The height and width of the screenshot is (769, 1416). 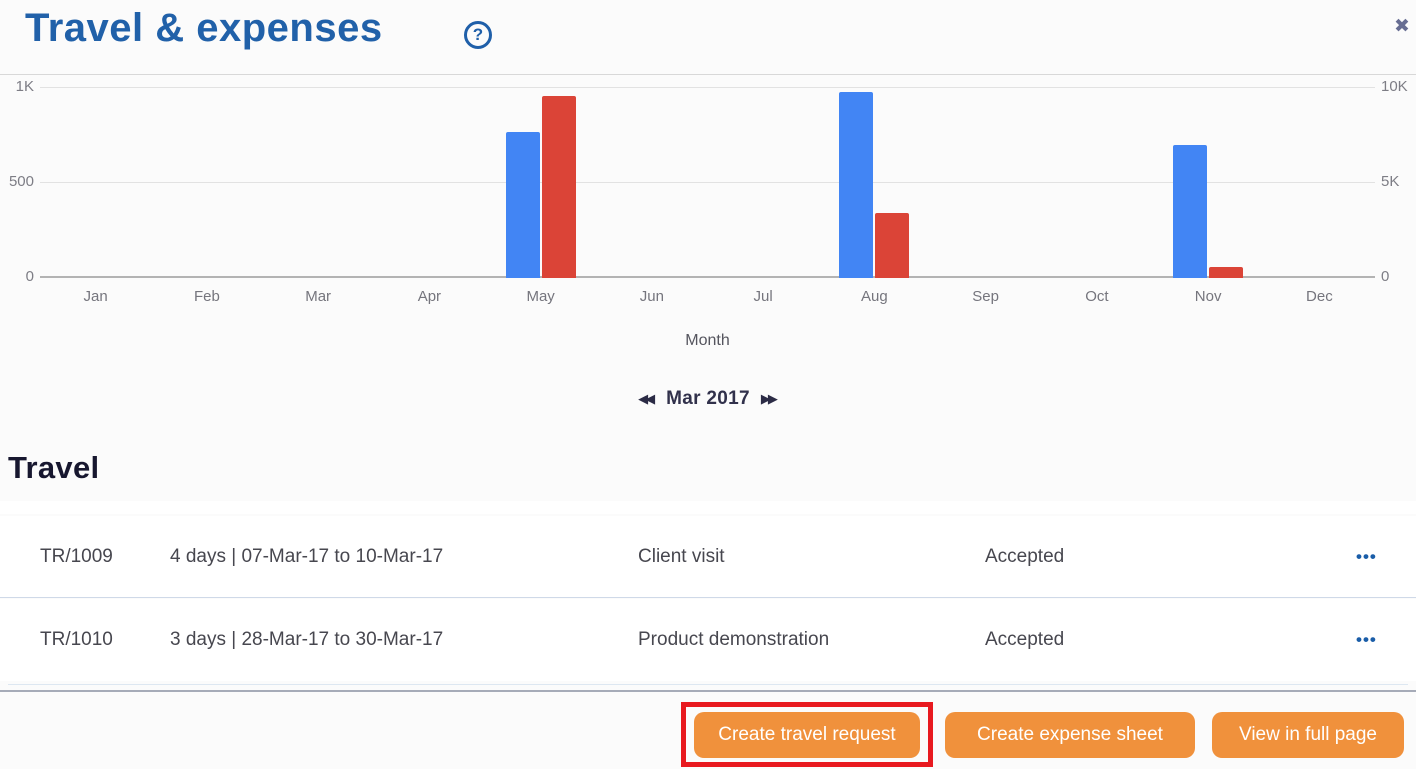 What do you see at coordinates (1226, 272) in the screenshot?
I see `bar-red-nov` at bounding box center [1226, 272].